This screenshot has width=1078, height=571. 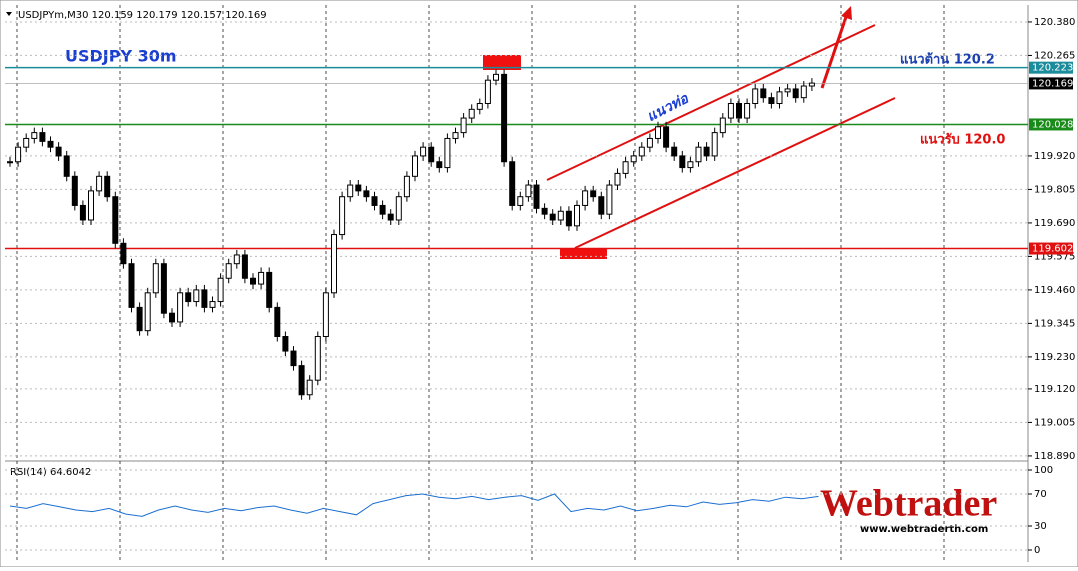 I want to click on y-tick-label: 119.230, so click(x=1054, y=357).